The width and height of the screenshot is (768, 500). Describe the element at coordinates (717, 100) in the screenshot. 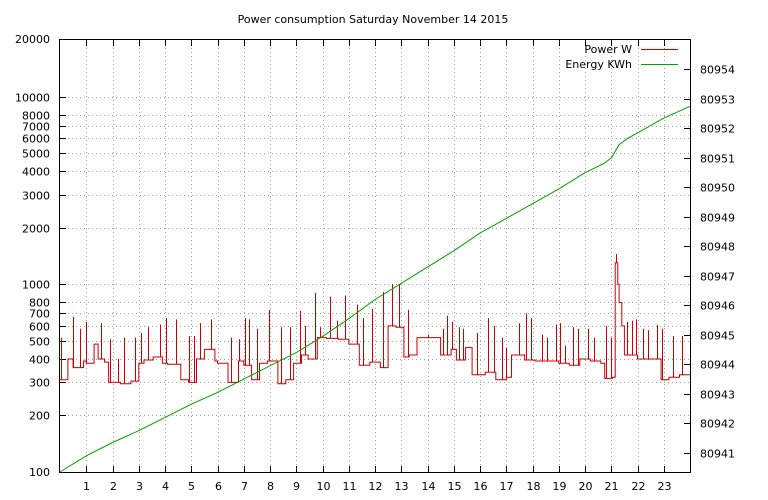

I see `y2-tick-label: 80953` at that location.